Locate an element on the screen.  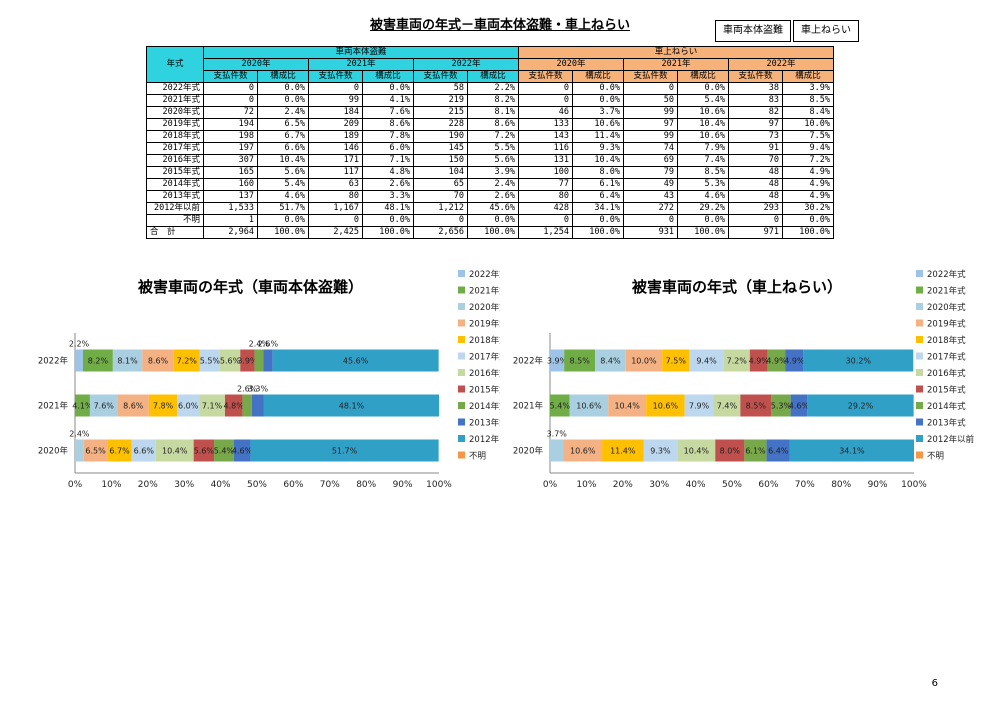
data-label: 10.4% is located at coordinates (175, 451).